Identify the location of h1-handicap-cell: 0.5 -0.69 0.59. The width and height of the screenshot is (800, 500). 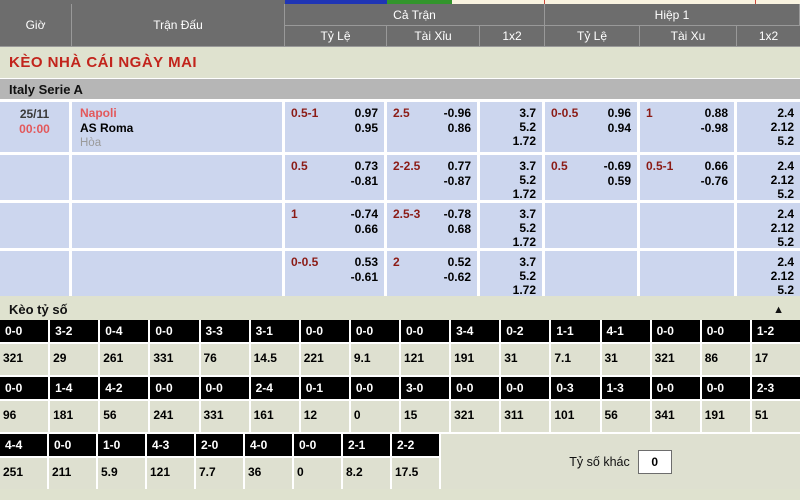
(591, 177).